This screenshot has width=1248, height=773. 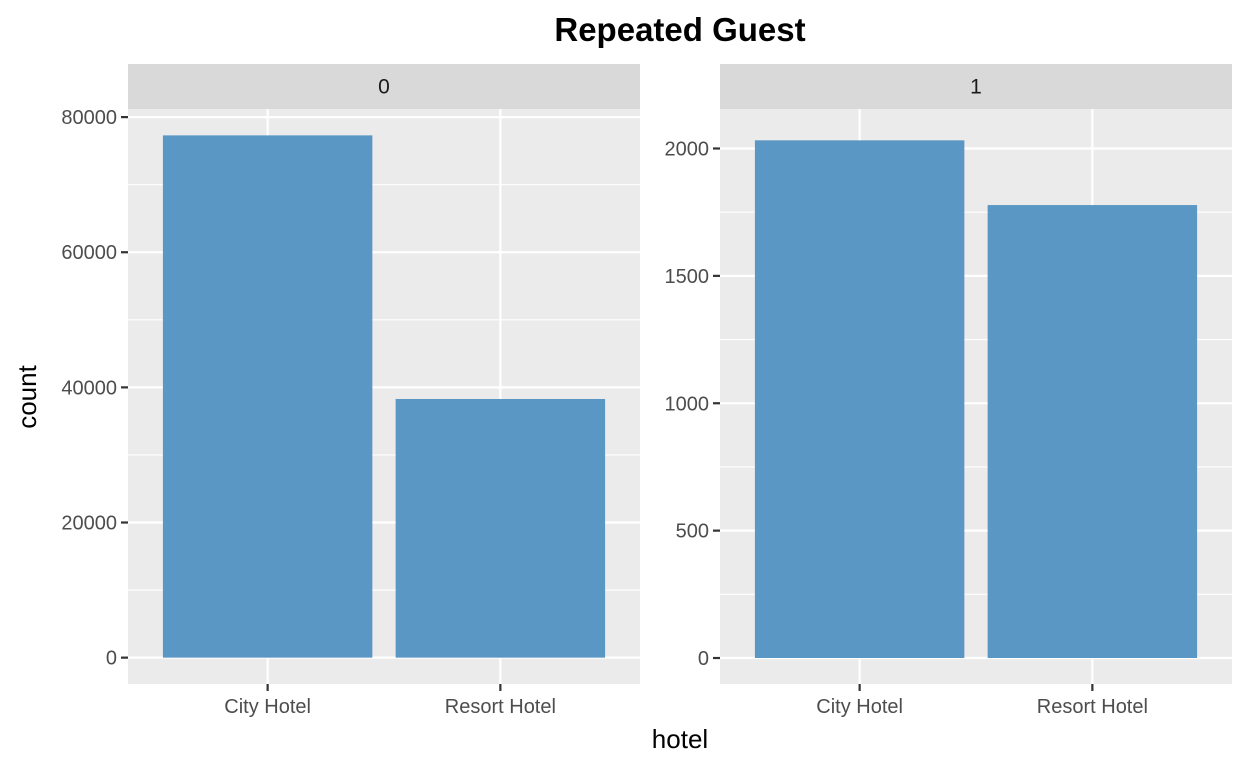 What do you see at coordinates (89, 253) in the screenshot?
I see `y-tick-label: 60000` at bounding box center [89, 253].